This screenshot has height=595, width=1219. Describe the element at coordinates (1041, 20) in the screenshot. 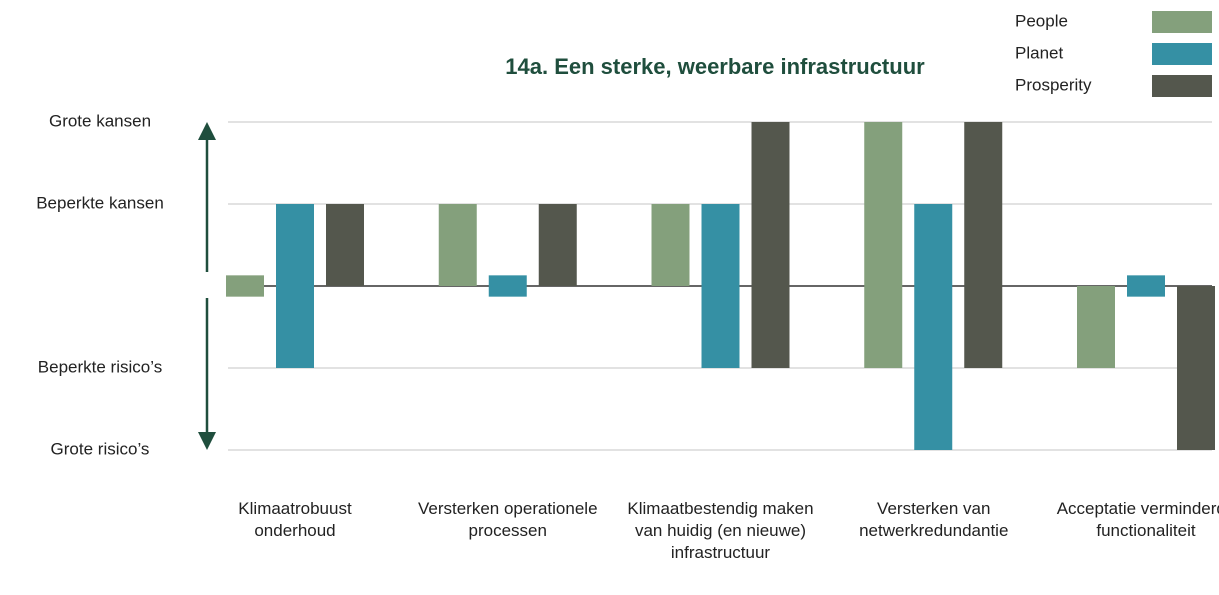

I see `legend-label: People` at that location.